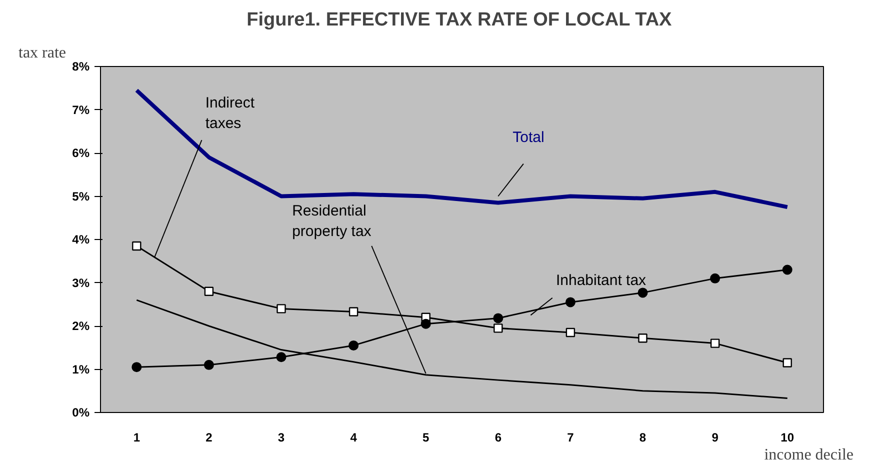 The width and height of the screenshot is (873, 463). I want to click on y-tick-label: 2%, so click(81, 326).